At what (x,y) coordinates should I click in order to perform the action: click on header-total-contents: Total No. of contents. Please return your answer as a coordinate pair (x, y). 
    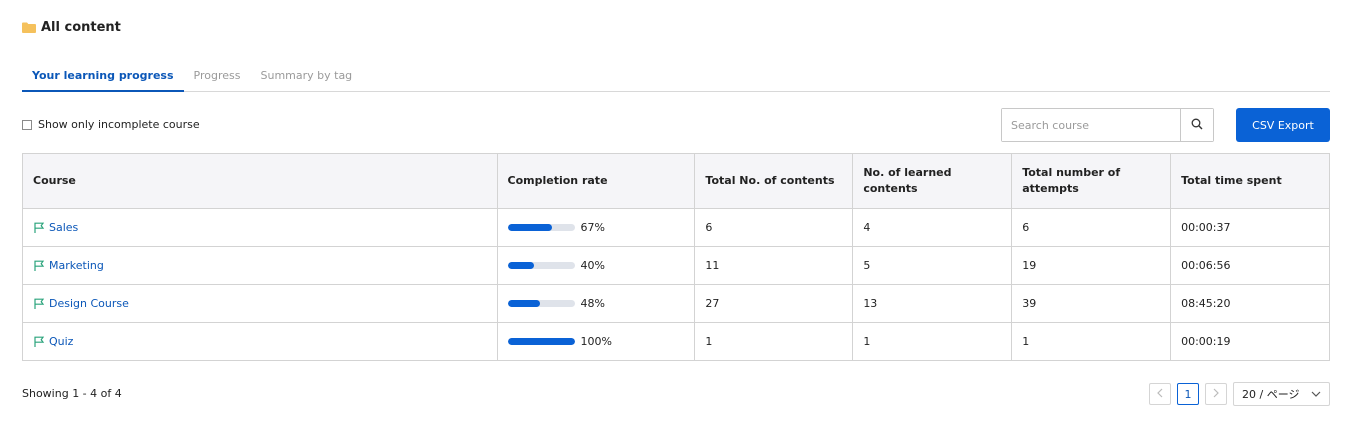
    Looking at the image, I should click on (774, 181).